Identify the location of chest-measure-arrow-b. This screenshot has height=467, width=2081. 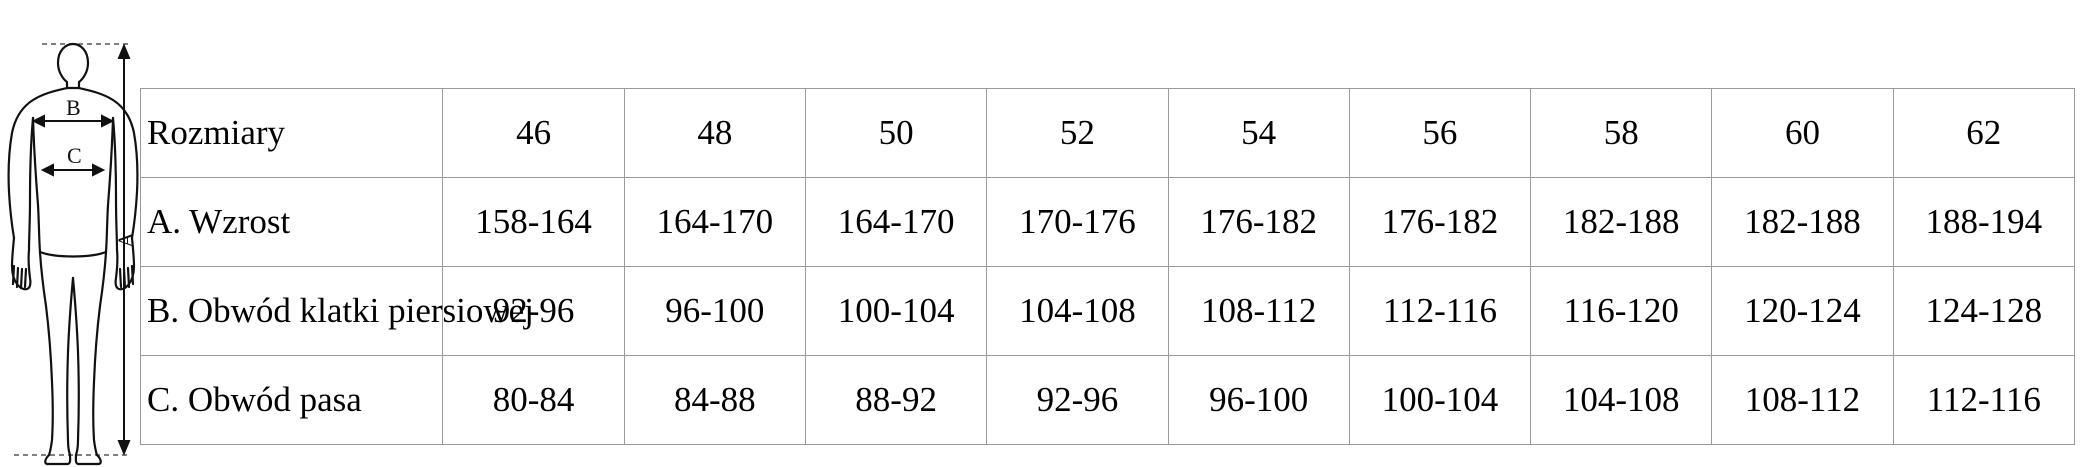
(73, 121).